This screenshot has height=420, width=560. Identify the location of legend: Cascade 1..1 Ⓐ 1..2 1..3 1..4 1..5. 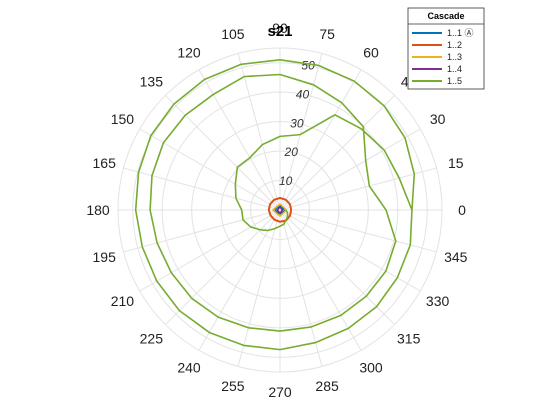
(446, 48).